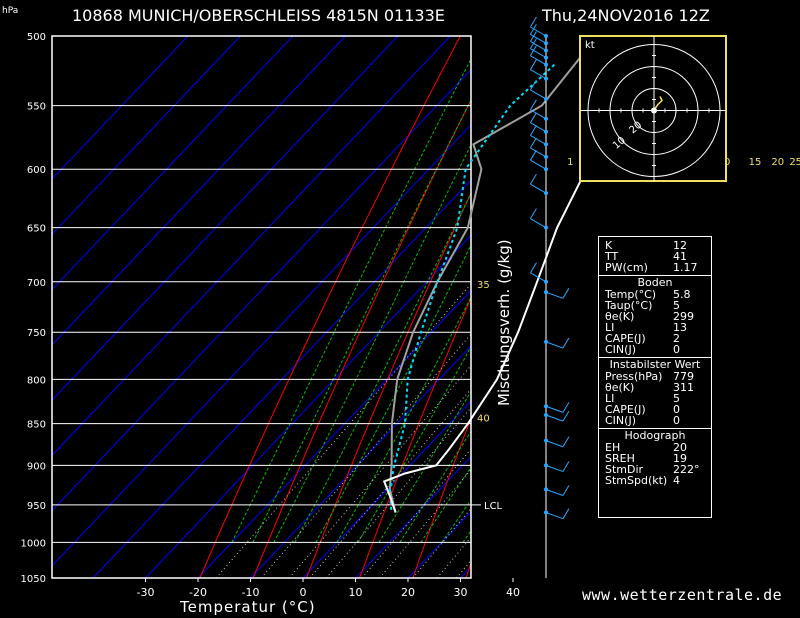 The height and width of the screenshot is (618, 800). I want to click on station-title: 10868 MUNICH/OBERSCHLEISS 4815N 01133E, so click(258, 15).